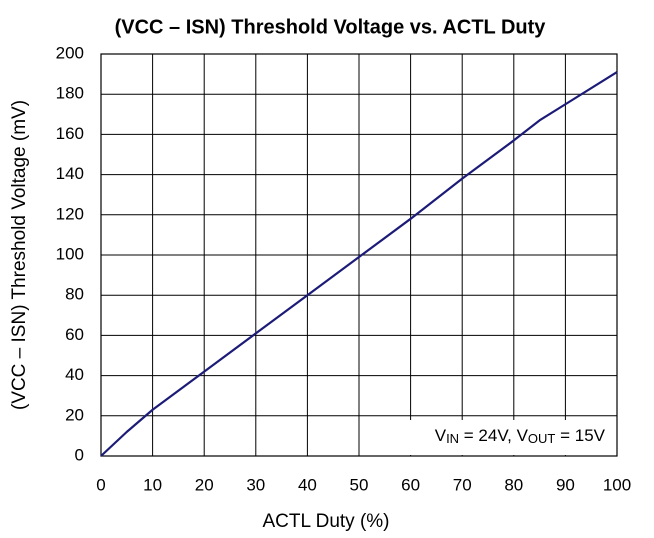 This screenshot has width=654, height=538. I want to click on y-tick-label: 120, so click(70, 213).